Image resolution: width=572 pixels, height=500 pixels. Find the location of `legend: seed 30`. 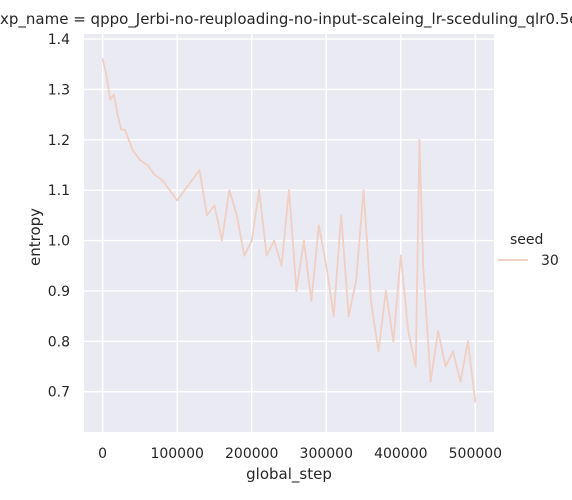

legend: seed 30 is located at coordinates (528, 250).